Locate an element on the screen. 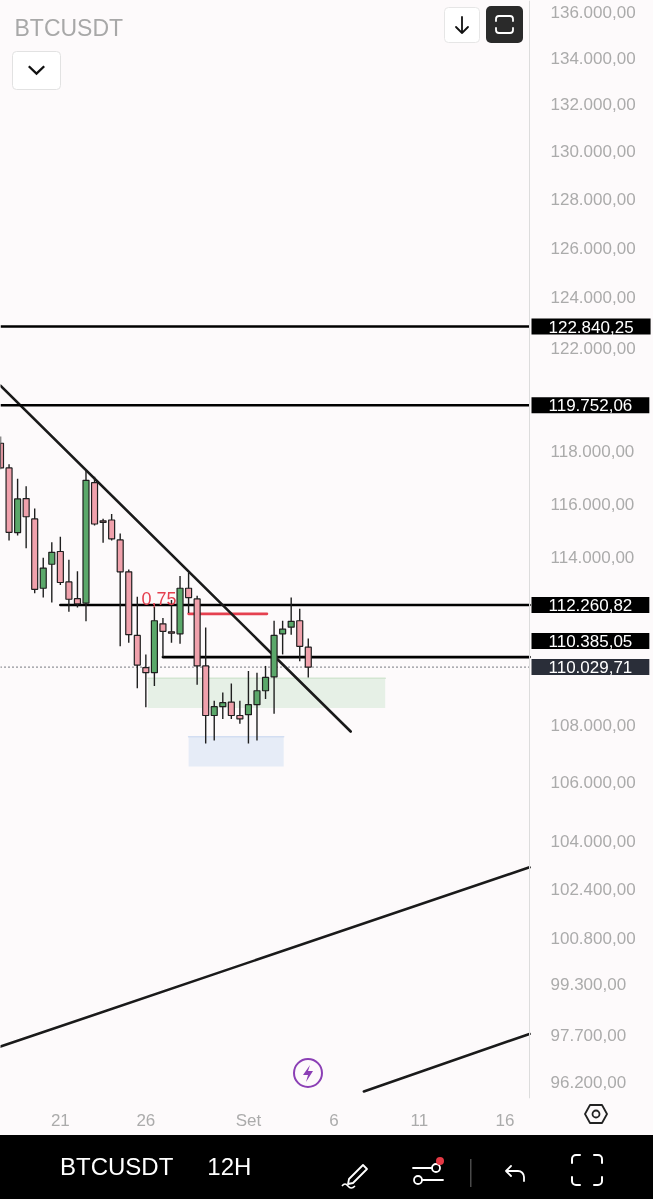 The image size is (653, 1200). series-label: 112.260,82 is located at coordinates (590, 605).